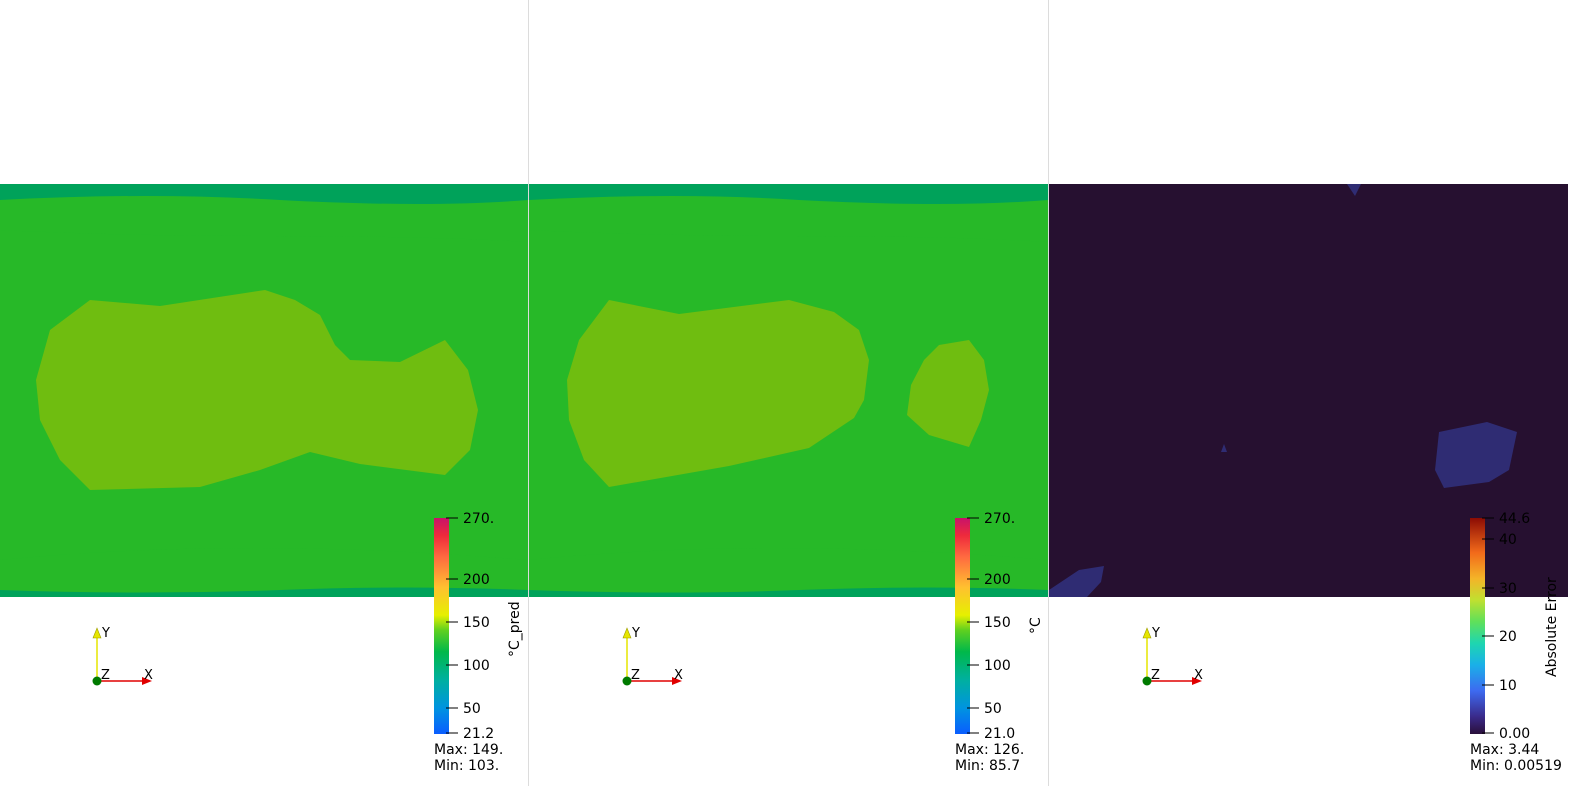 Image resolution: width=1582 pixels, height=786 pixels. What do you see at coordinates (1514, 734) in the screenshot?
I see `tick-label: 0.00` at bounding box center [1514, 734].